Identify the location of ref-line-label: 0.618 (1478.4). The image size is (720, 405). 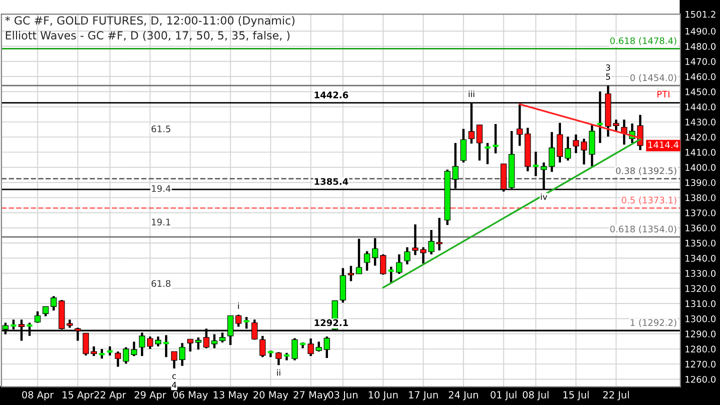
(643, 41).